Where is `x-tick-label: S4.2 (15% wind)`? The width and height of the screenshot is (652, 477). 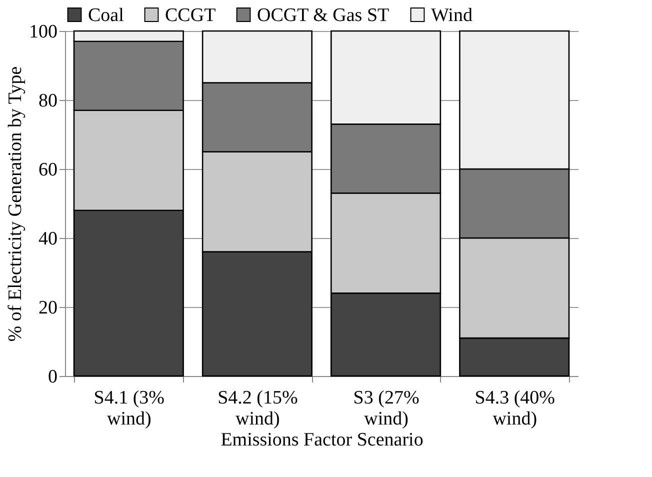
x-tick-label: S4.2 (15% wind) is located at coordinates (258, 409).